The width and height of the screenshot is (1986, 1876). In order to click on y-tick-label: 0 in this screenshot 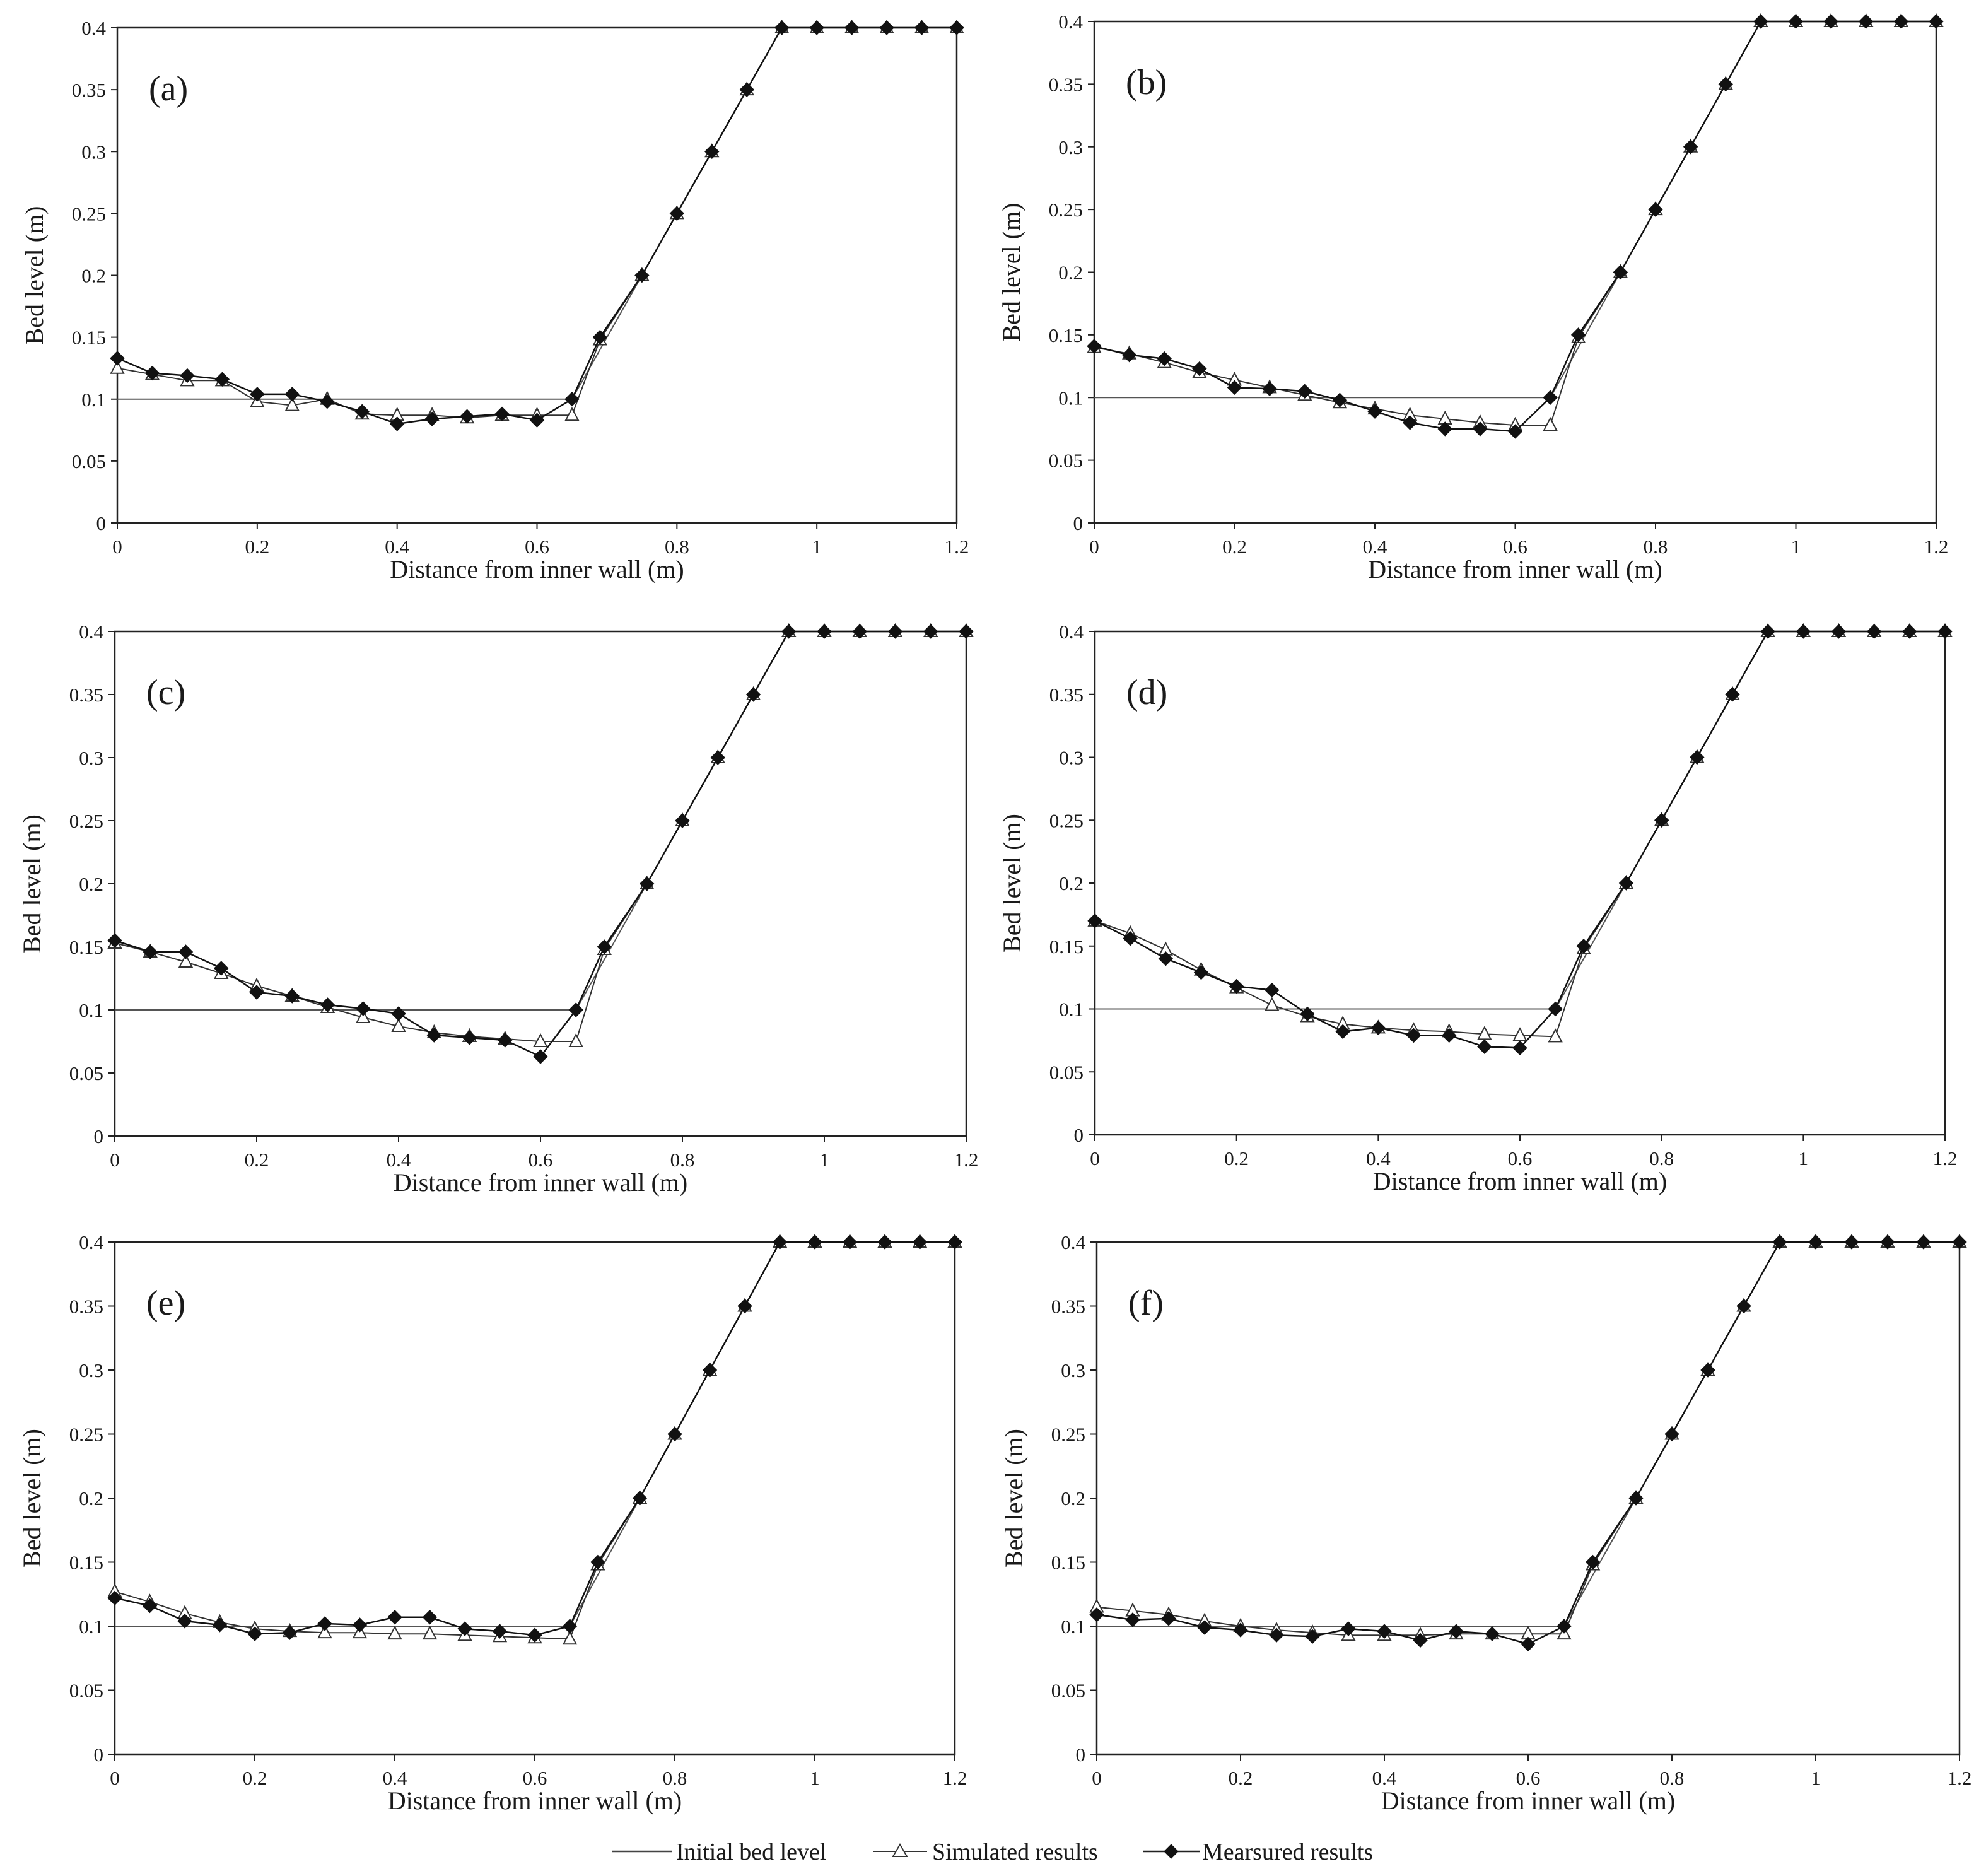, I will do `click(99, 1755)`.